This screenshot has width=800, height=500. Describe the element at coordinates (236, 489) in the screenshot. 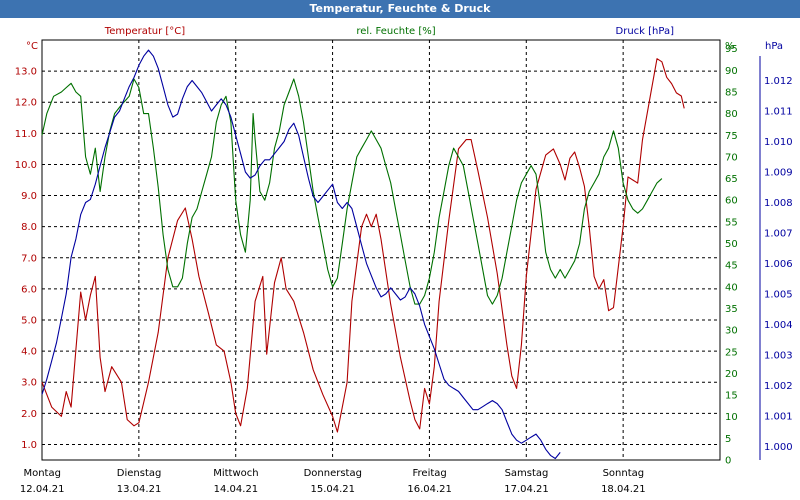

I see `x-date-label: 14.04.21` at that location.